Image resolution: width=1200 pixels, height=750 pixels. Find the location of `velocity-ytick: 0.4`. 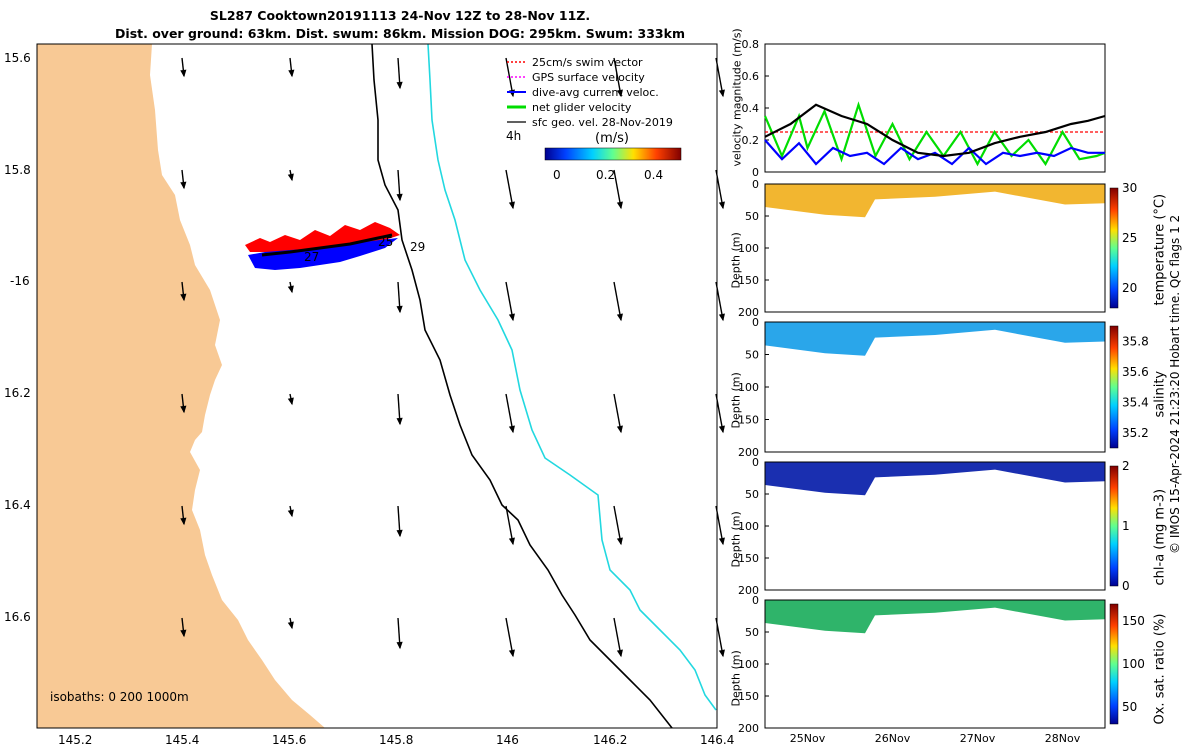

velocity-ytick: 0.4 is located at coordinates (751, 108).